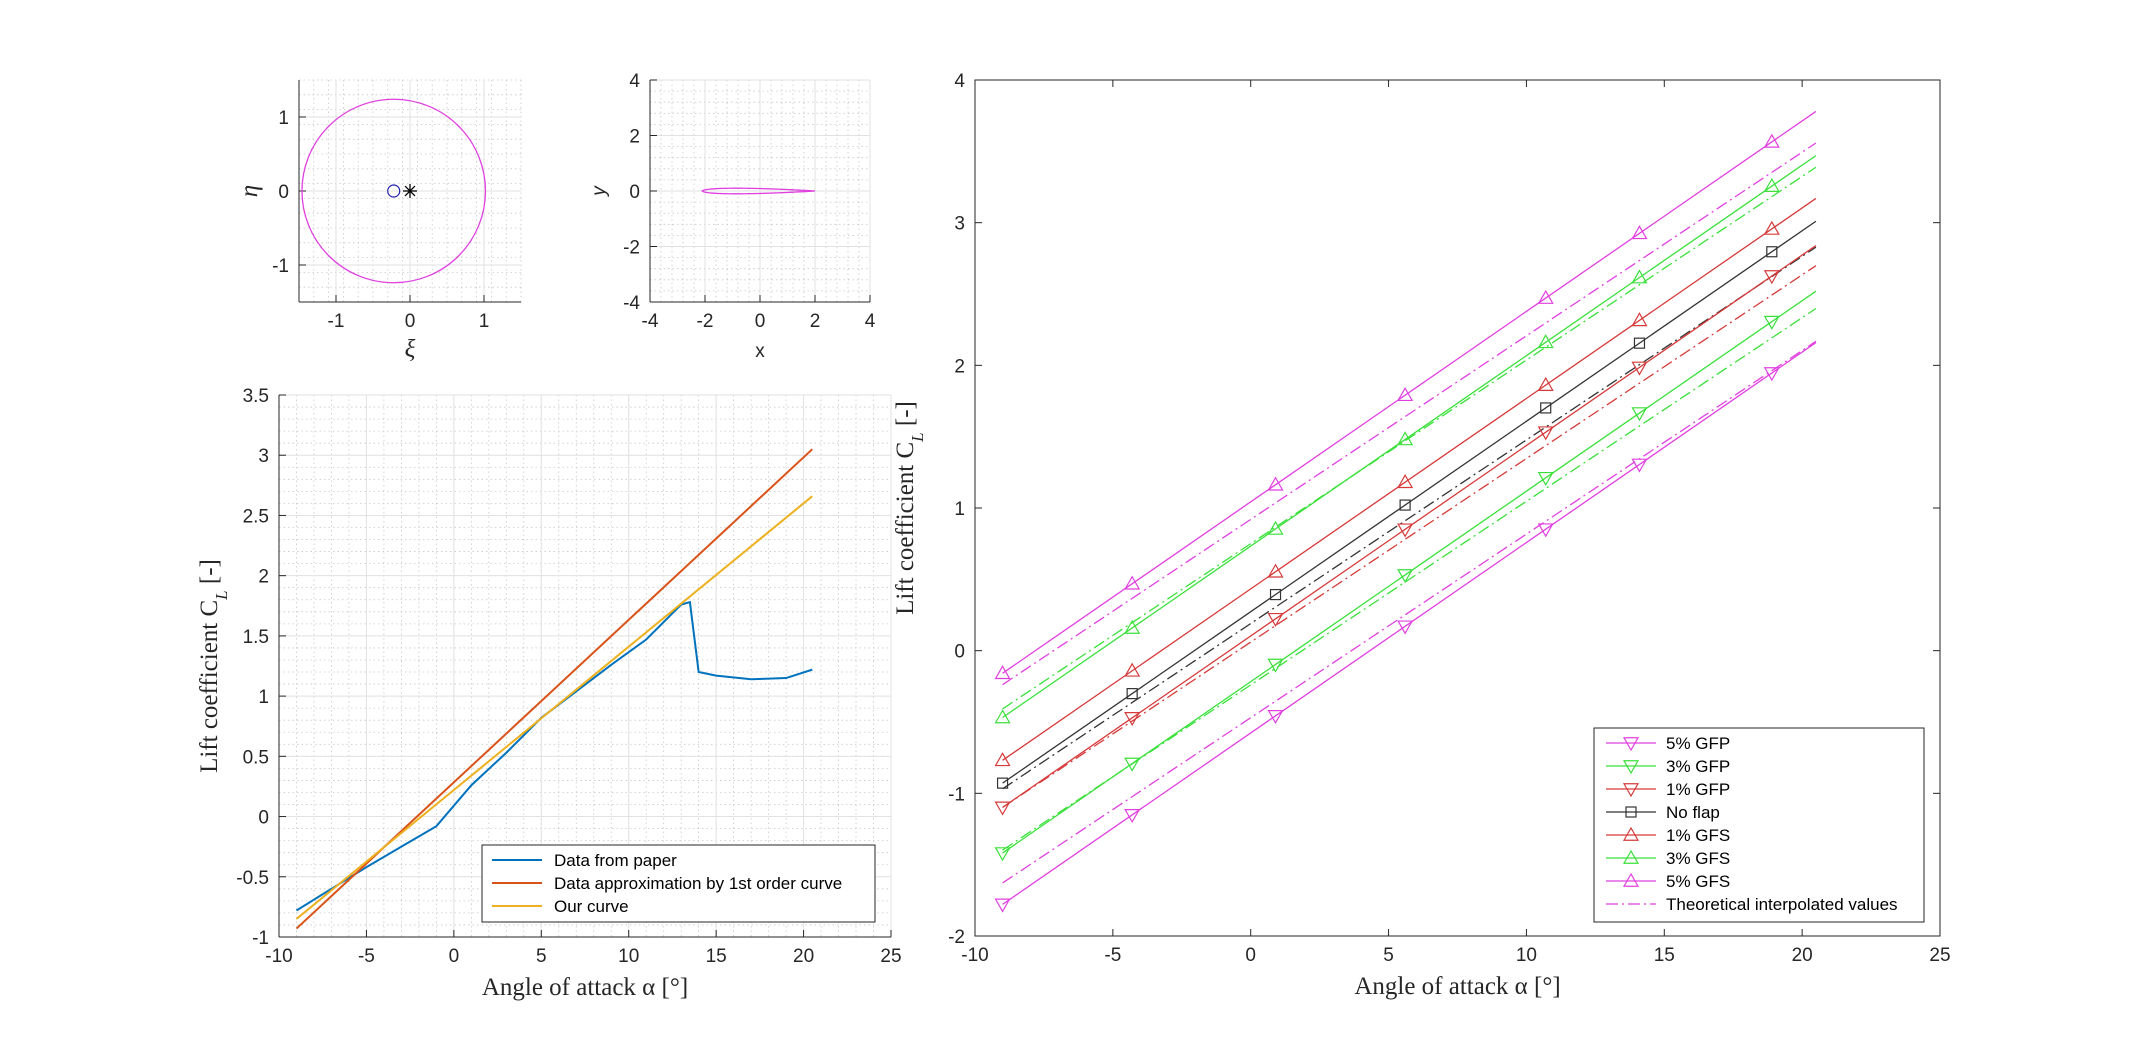 This screenshot has width=2130, height=1046. What do you see at coordinates (379, 221) in the screenshot?
I see `subplot-circle-plane: -1 0 1 -1 0 1 ξ η` at bounding box center [379, 221].